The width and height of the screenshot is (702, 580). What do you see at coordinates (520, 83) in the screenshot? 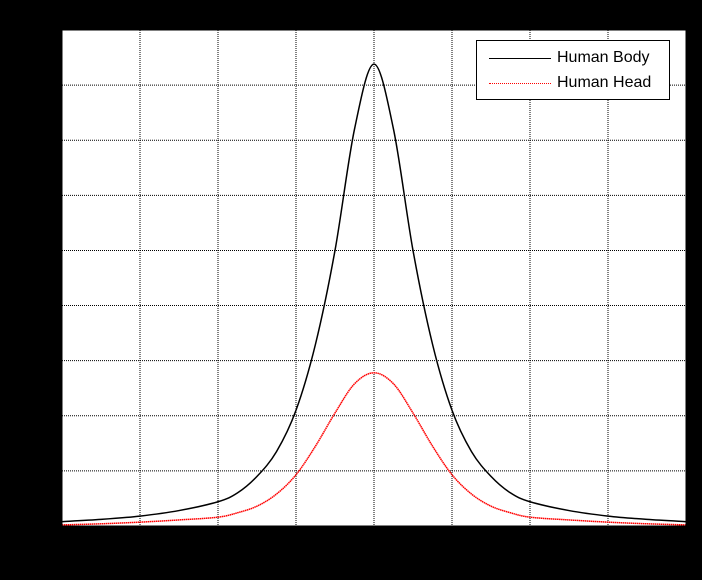
I see `legend-swatch-dotted-line-icon` at bounding box center [520, 83].